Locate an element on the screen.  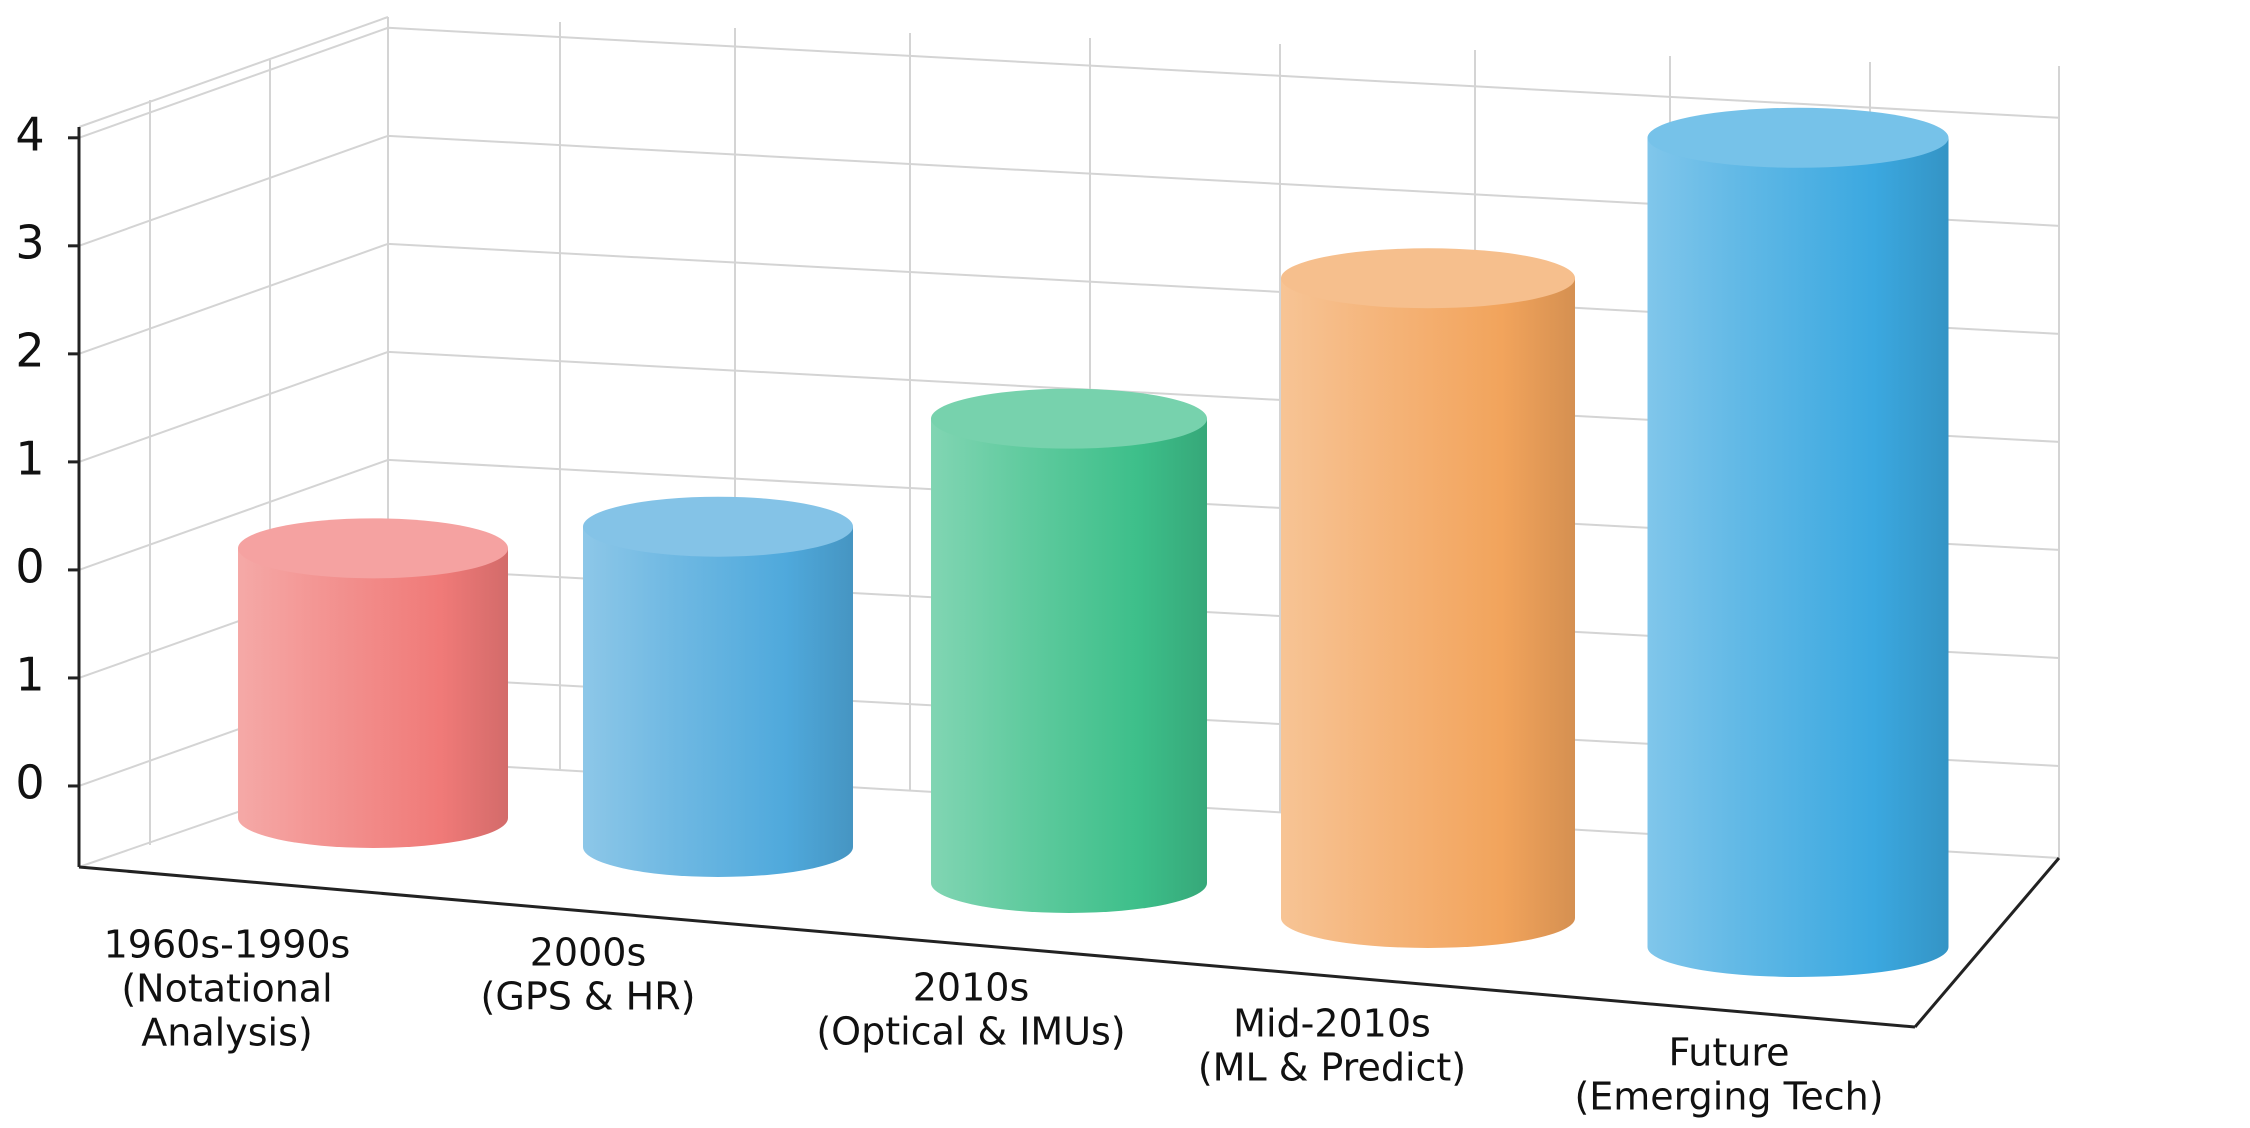
y-tick-label: 4 is located at coordinates (29, 134).